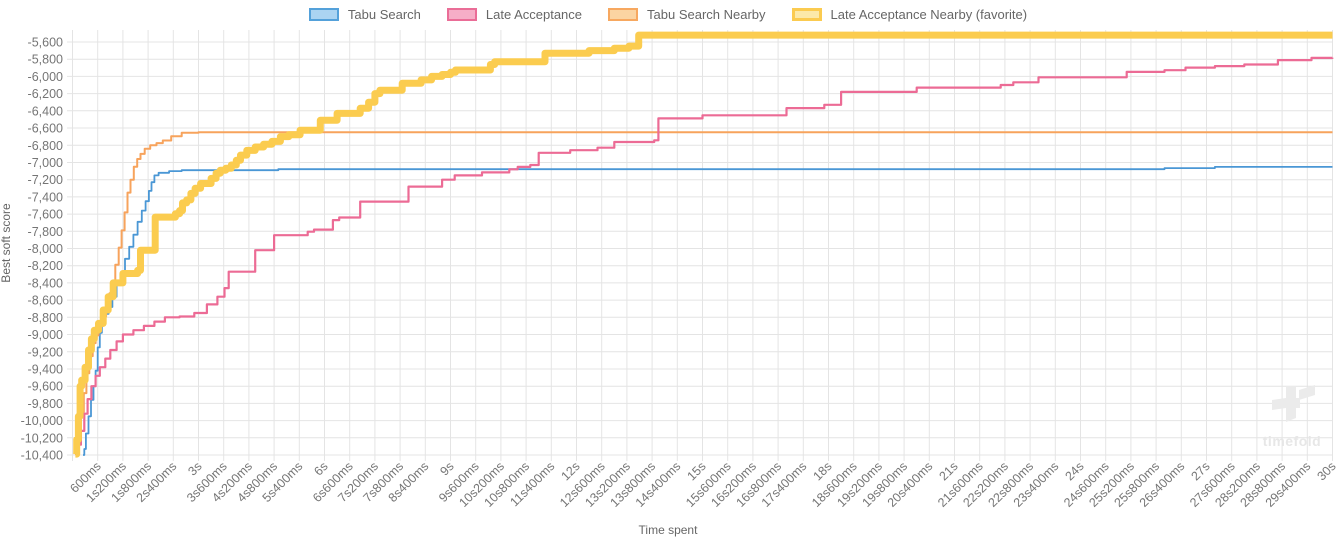 This screenshot has height=542, width=1336. I want to click on svg-text: -5,800, so click(45, 60).